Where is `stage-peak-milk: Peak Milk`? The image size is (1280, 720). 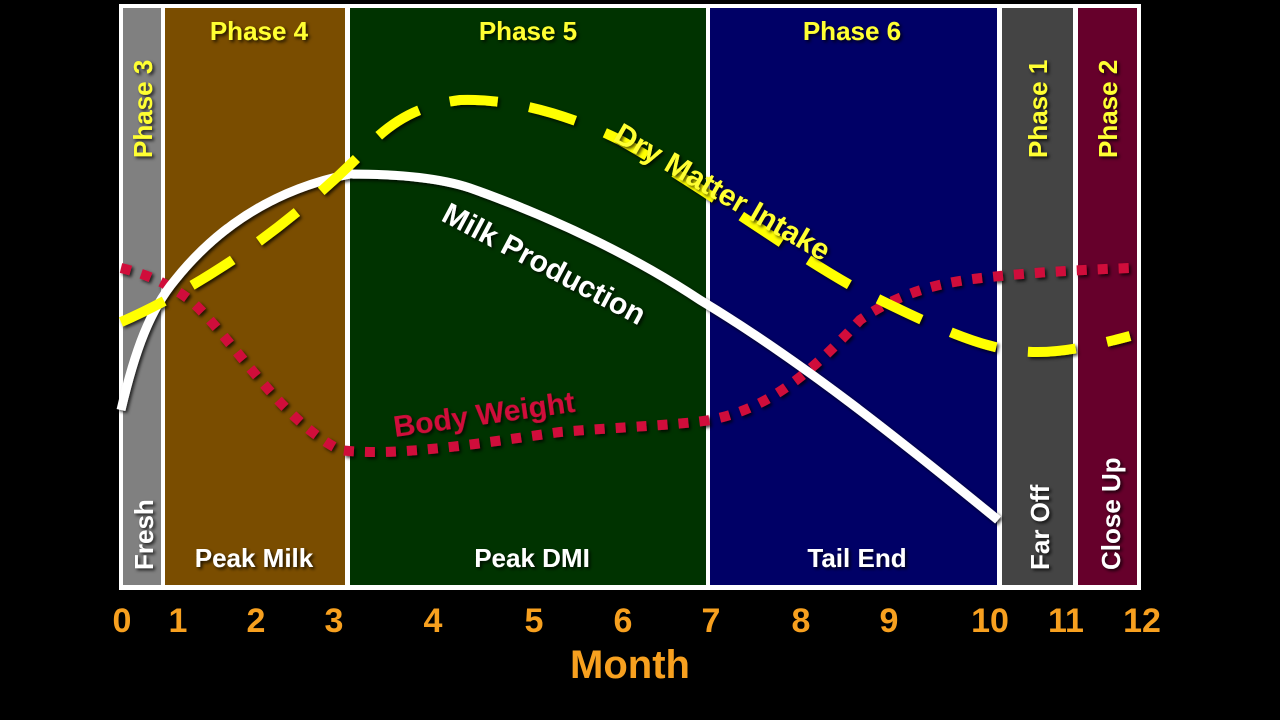 stage-peak-milk: Peak Milk is located at coordinates (254, 558).